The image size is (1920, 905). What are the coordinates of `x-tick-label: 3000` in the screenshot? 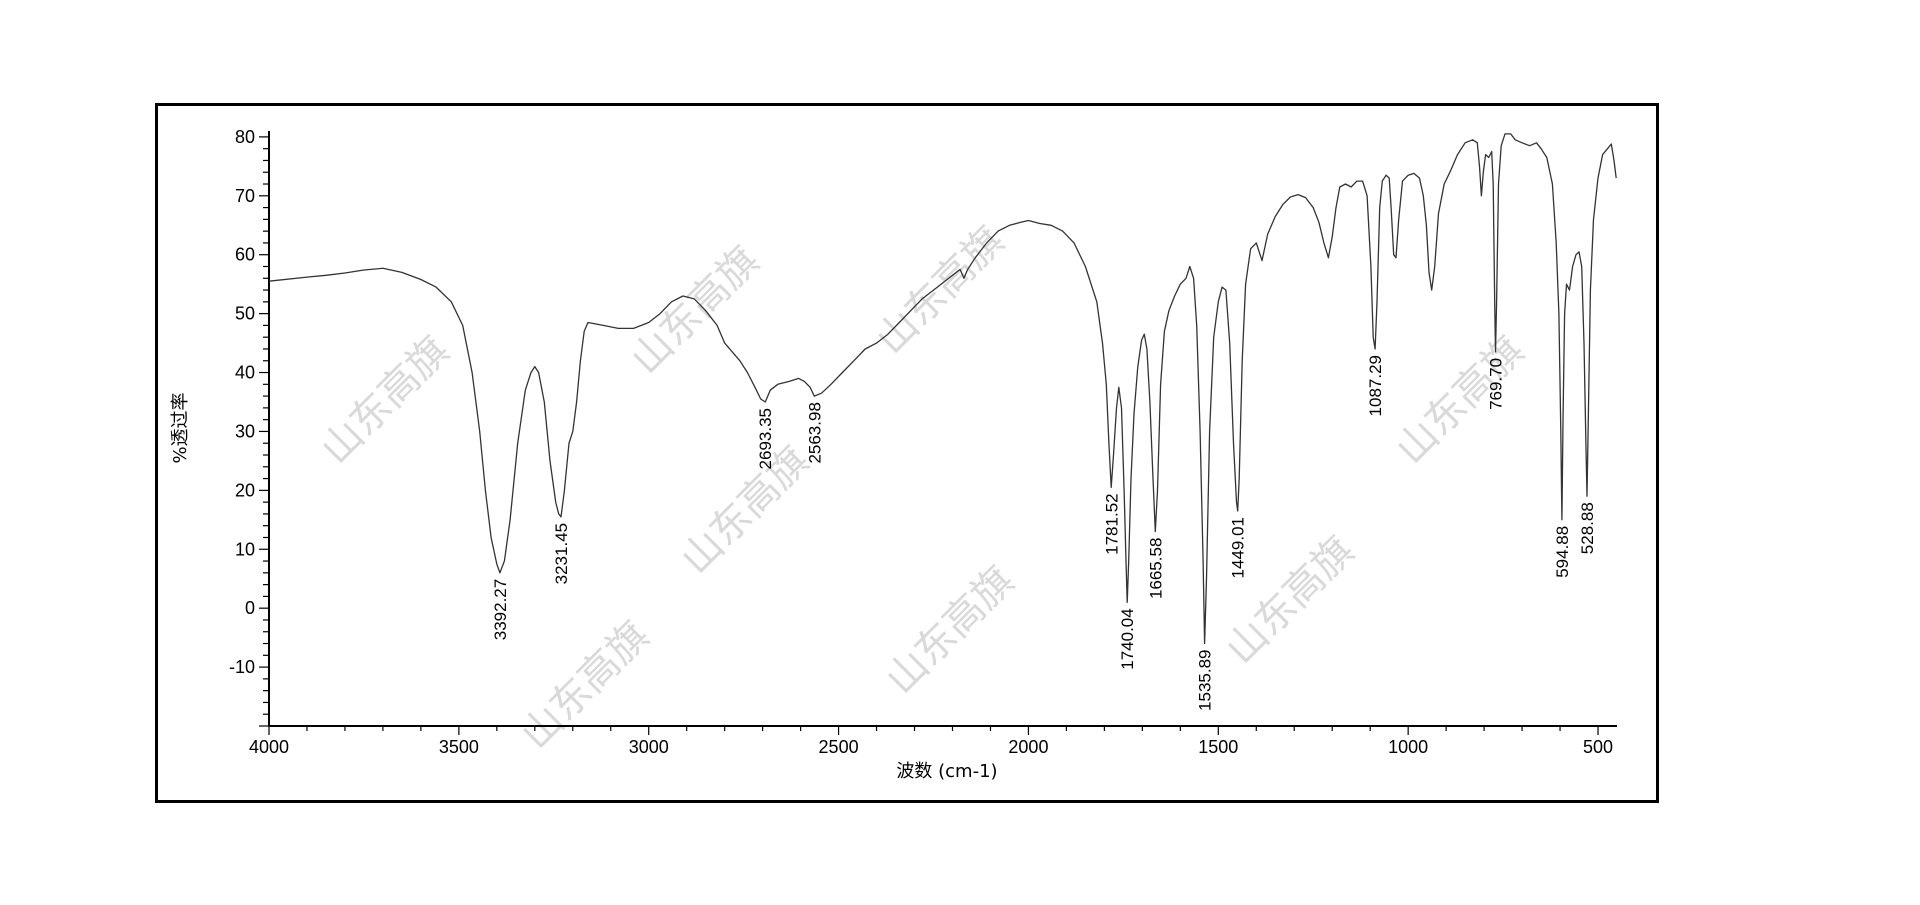 It's located at (649, 747).